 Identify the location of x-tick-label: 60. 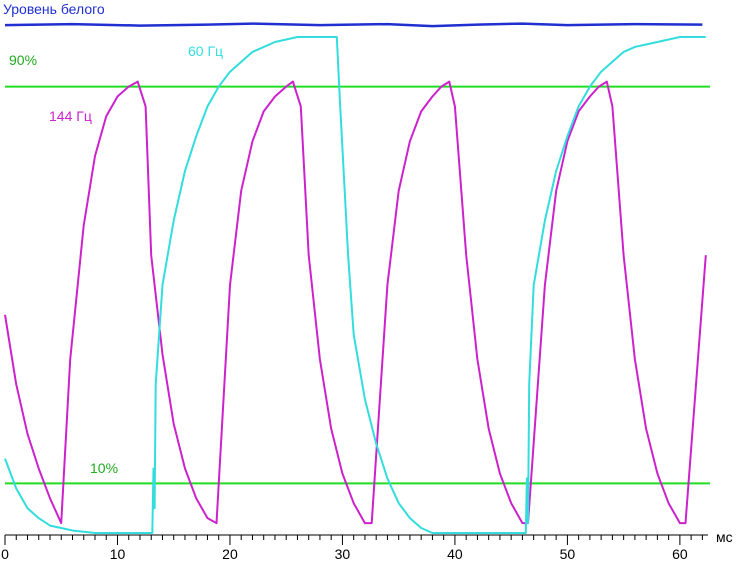
(680, 554).